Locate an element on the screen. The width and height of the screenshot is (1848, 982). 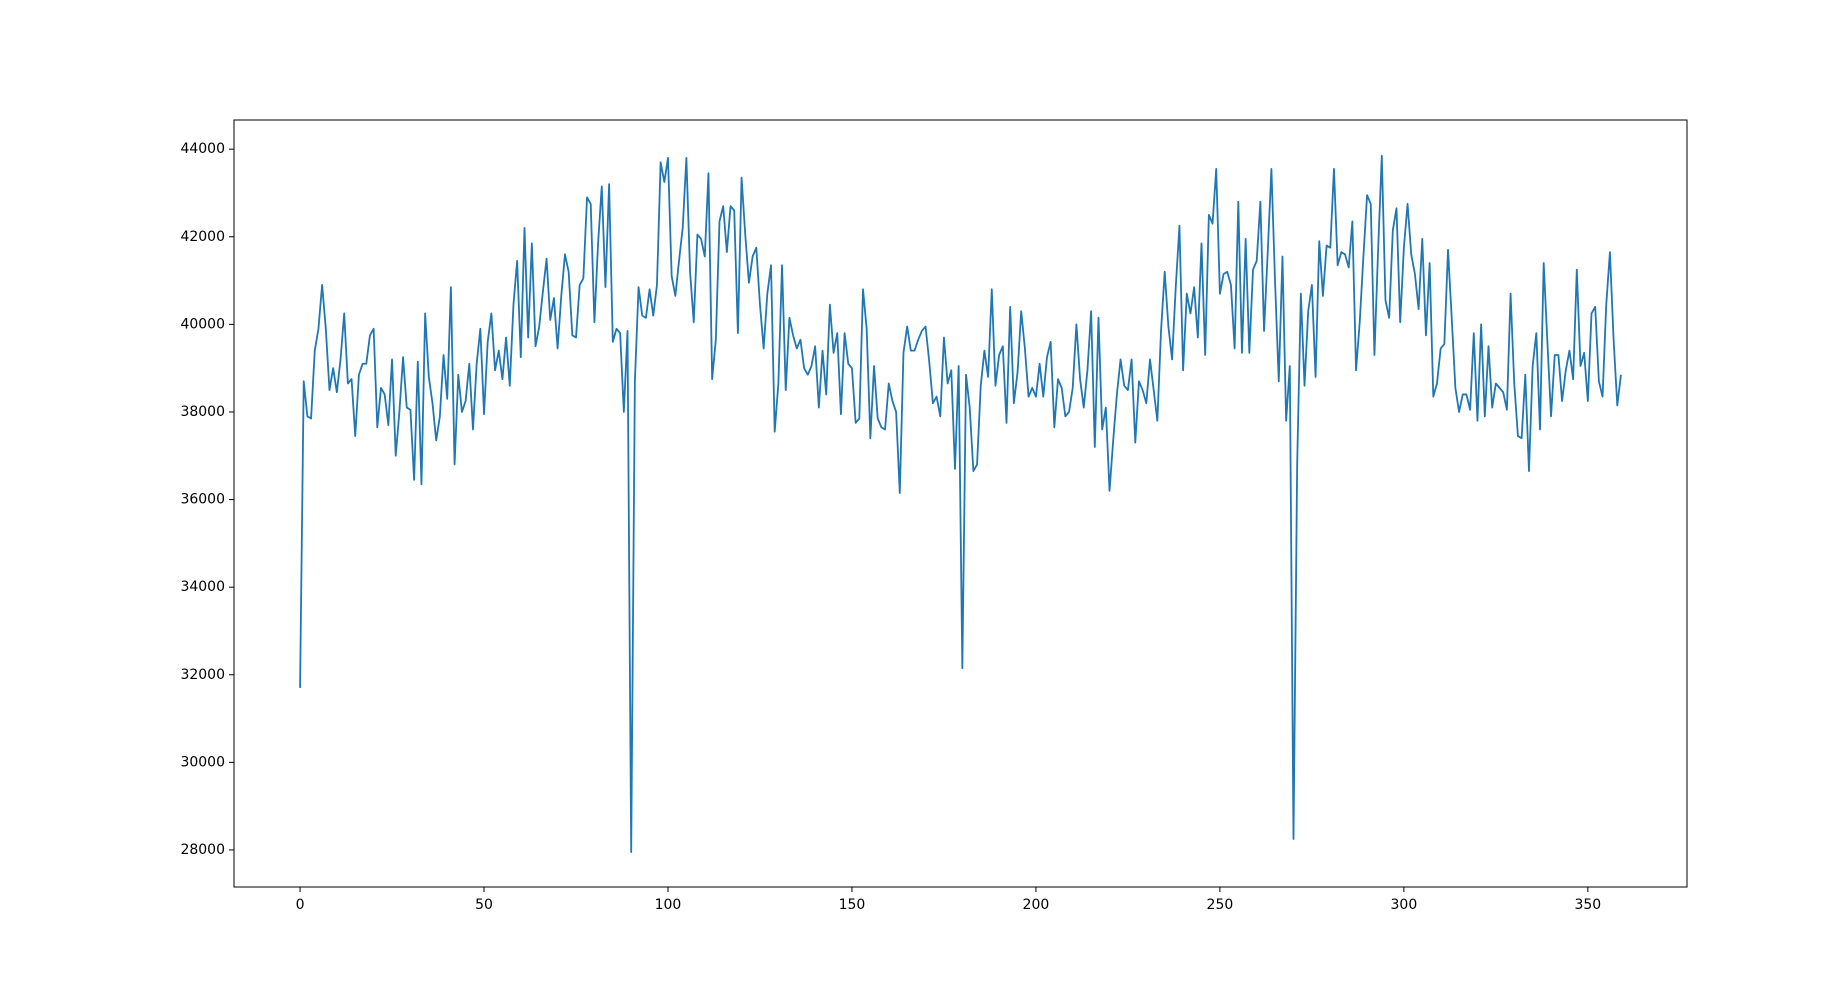
x-tick-label: 0 is located at coordinates (300, 905).